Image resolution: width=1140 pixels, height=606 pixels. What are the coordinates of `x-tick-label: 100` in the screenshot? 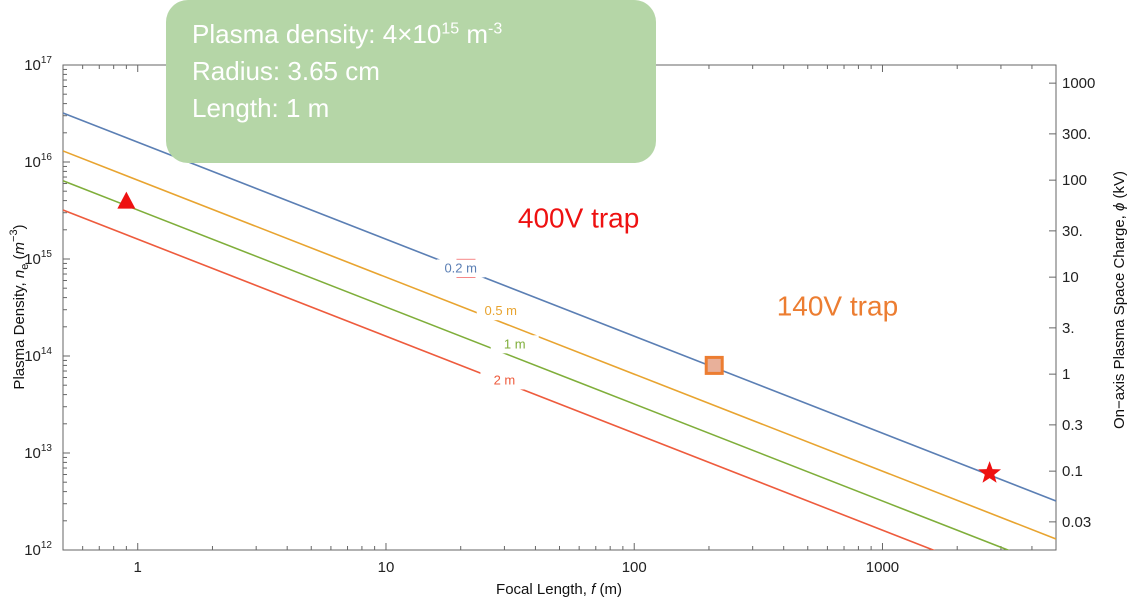 It's located at (634, 567).